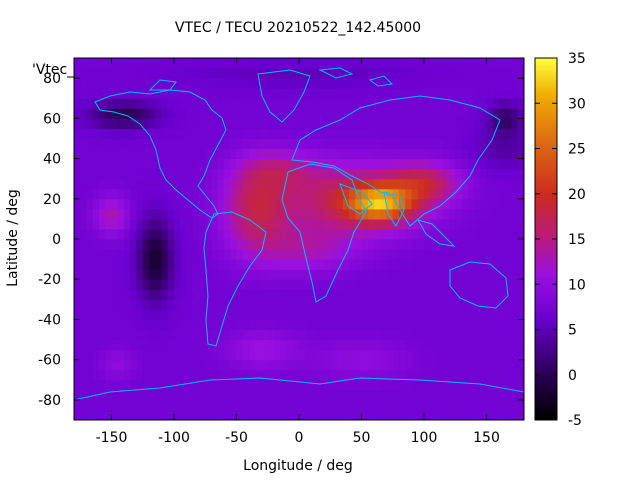 The height and width of the screenshot is (480, 640). What do you see at coordinates (52, 200) in the screenshot?
I see `y-tick-label: 20` at bounding box center [52, 200].